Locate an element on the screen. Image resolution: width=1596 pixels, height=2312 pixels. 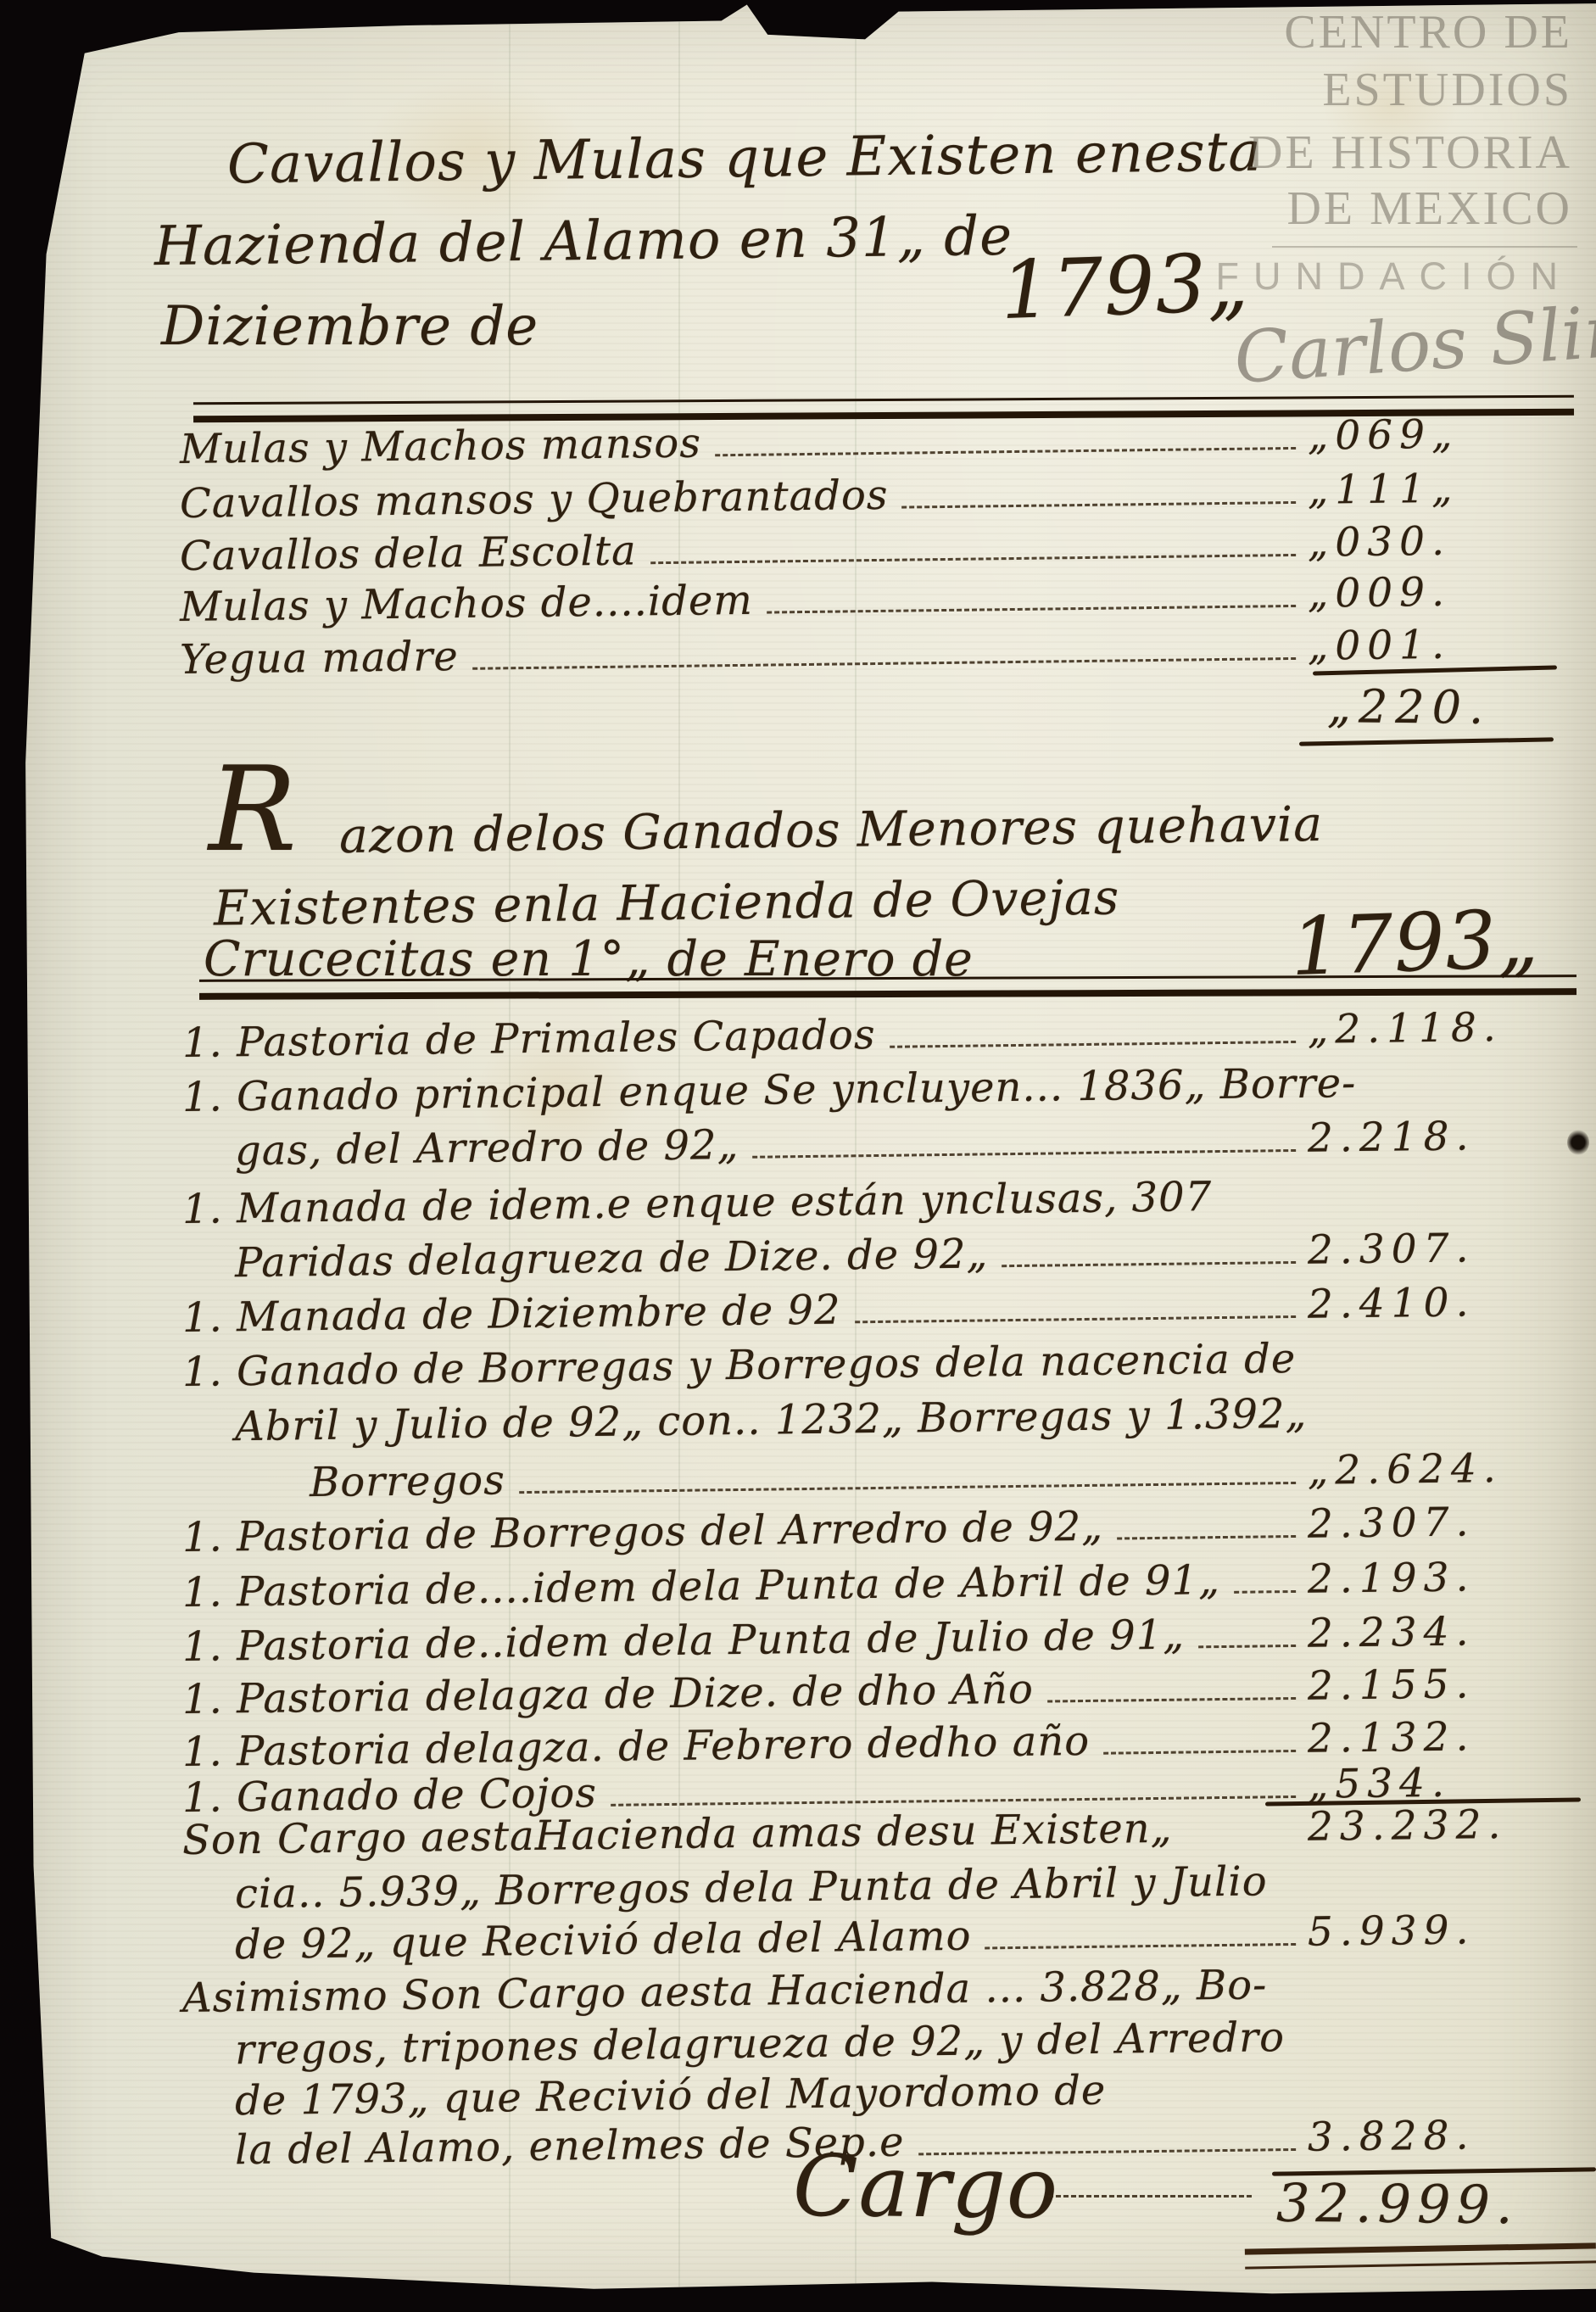
watermark-line: DE MEXICO is located at coordinates (1429, 208).